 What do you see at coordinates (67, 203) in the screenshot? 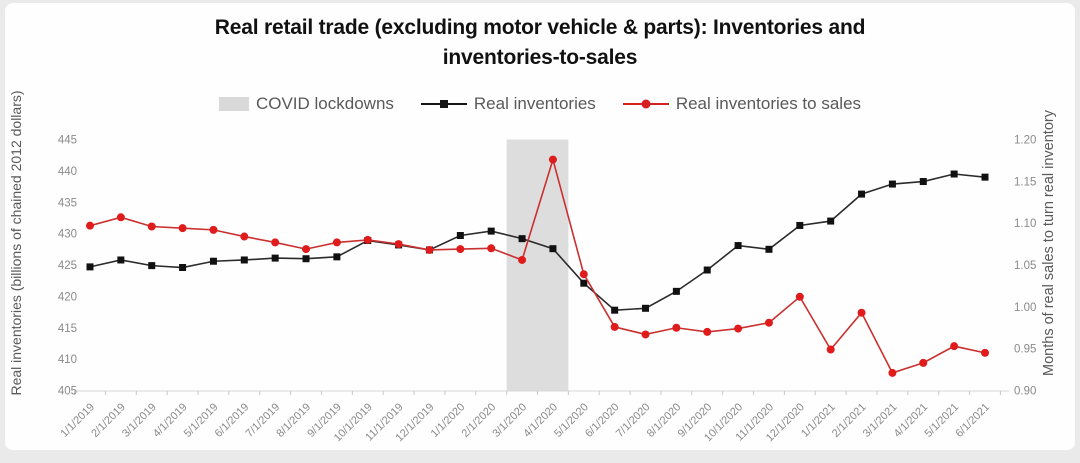
I see `left-axis-tick-label: 435` at bounding box center [67, 203].